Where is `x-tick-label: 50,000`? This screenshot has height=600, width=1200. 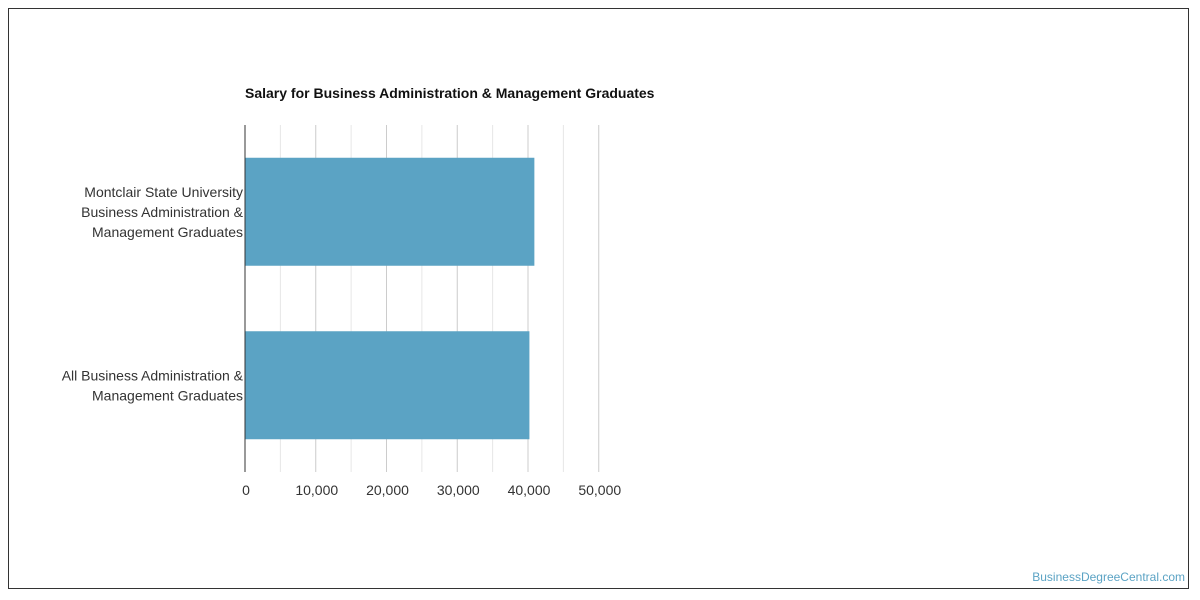
x-tick-label: 50,000 is located at coordinates (599, 490).